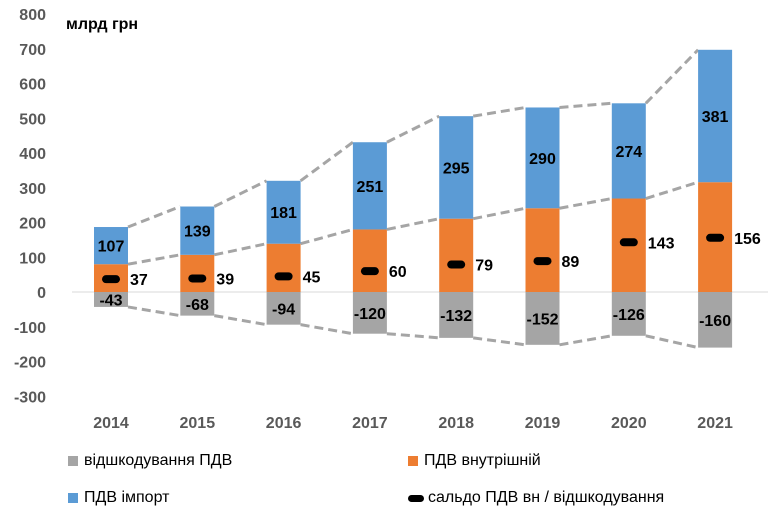  Describe the element at coordinates (661, 243) in the screenshot. I see `data-label-balance: 143` at that location.